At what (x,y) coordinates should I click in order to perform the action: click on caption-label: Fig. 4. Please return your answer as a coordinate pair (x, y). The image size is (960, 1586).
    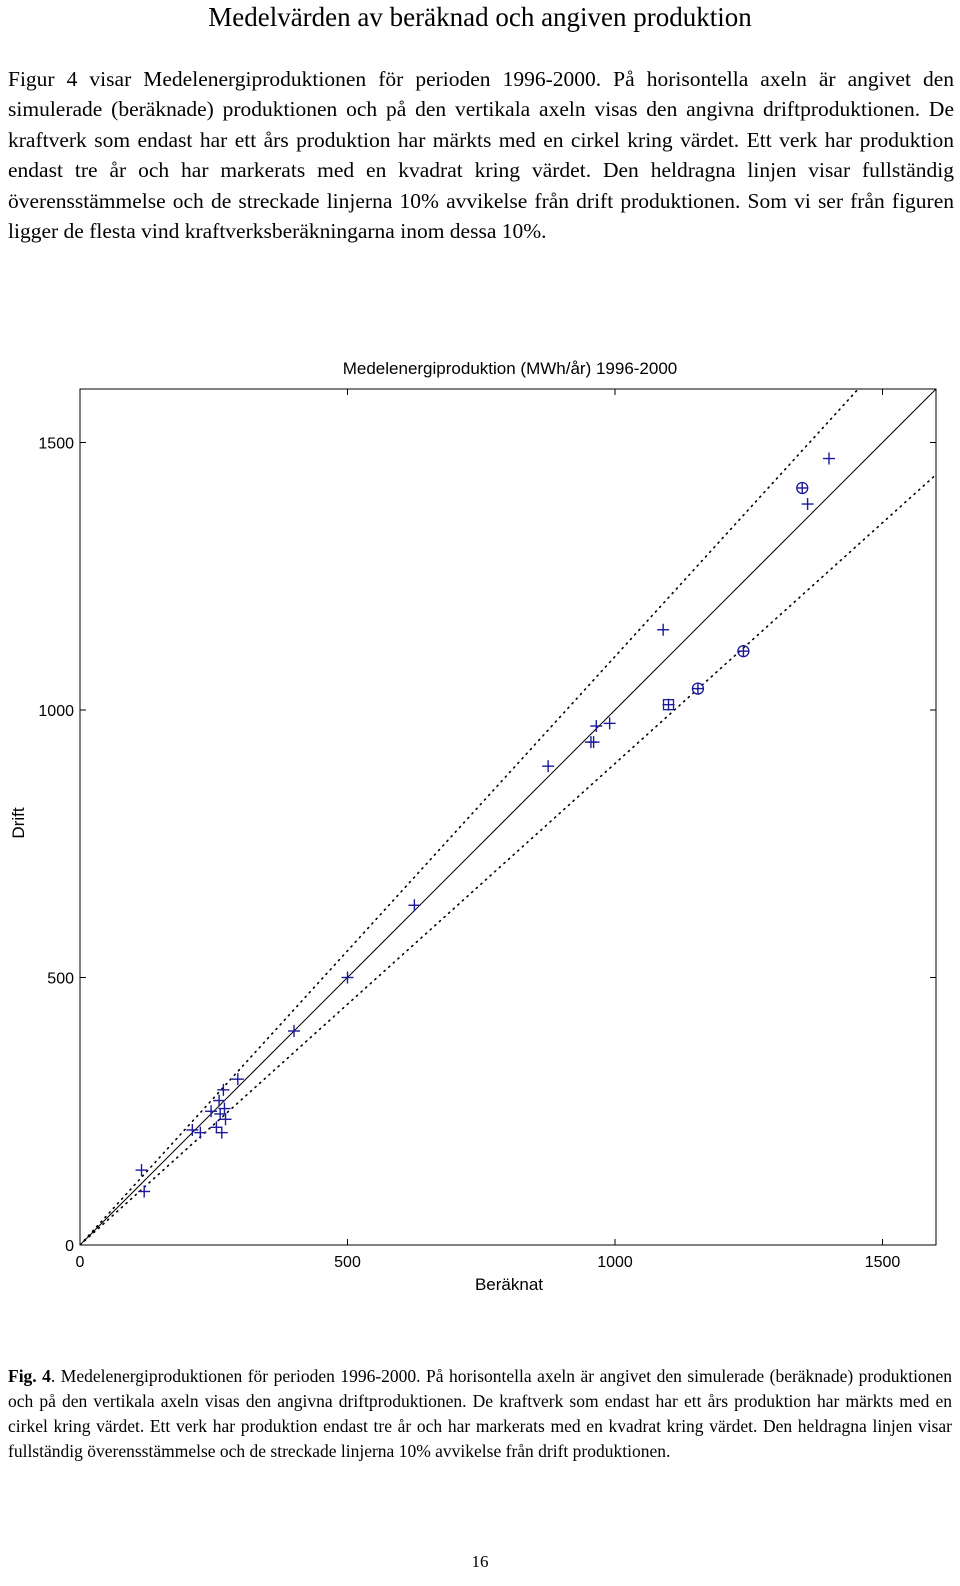
    Looking at the image, I should click on (29, 1376).